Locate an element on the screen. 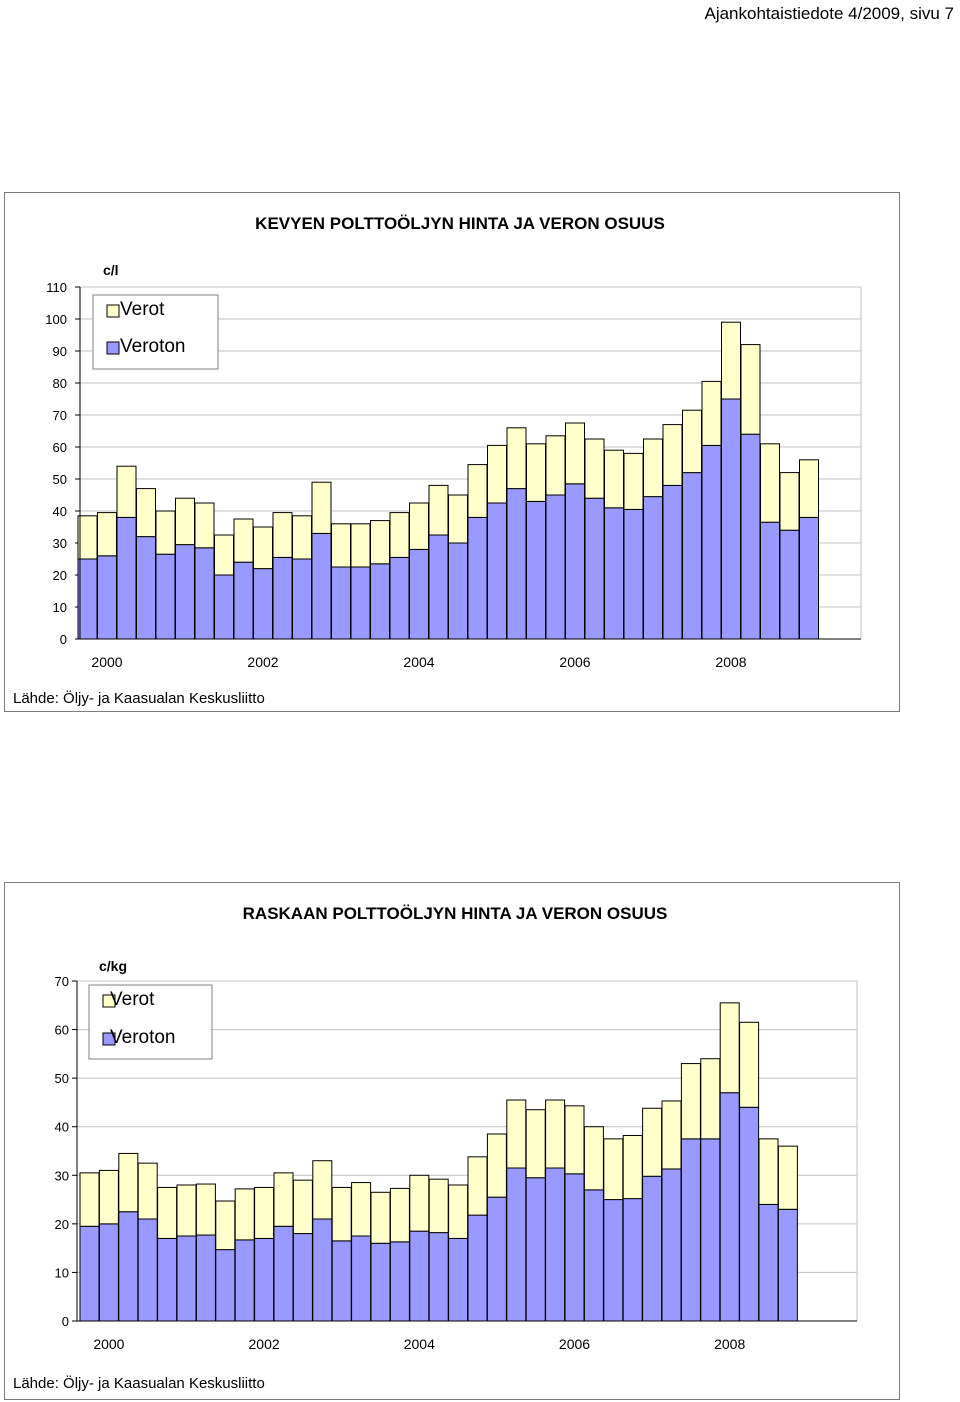 This screenshot has width=960, height=1402. y-unit-label: c/l is located at coordinates (111, 270).